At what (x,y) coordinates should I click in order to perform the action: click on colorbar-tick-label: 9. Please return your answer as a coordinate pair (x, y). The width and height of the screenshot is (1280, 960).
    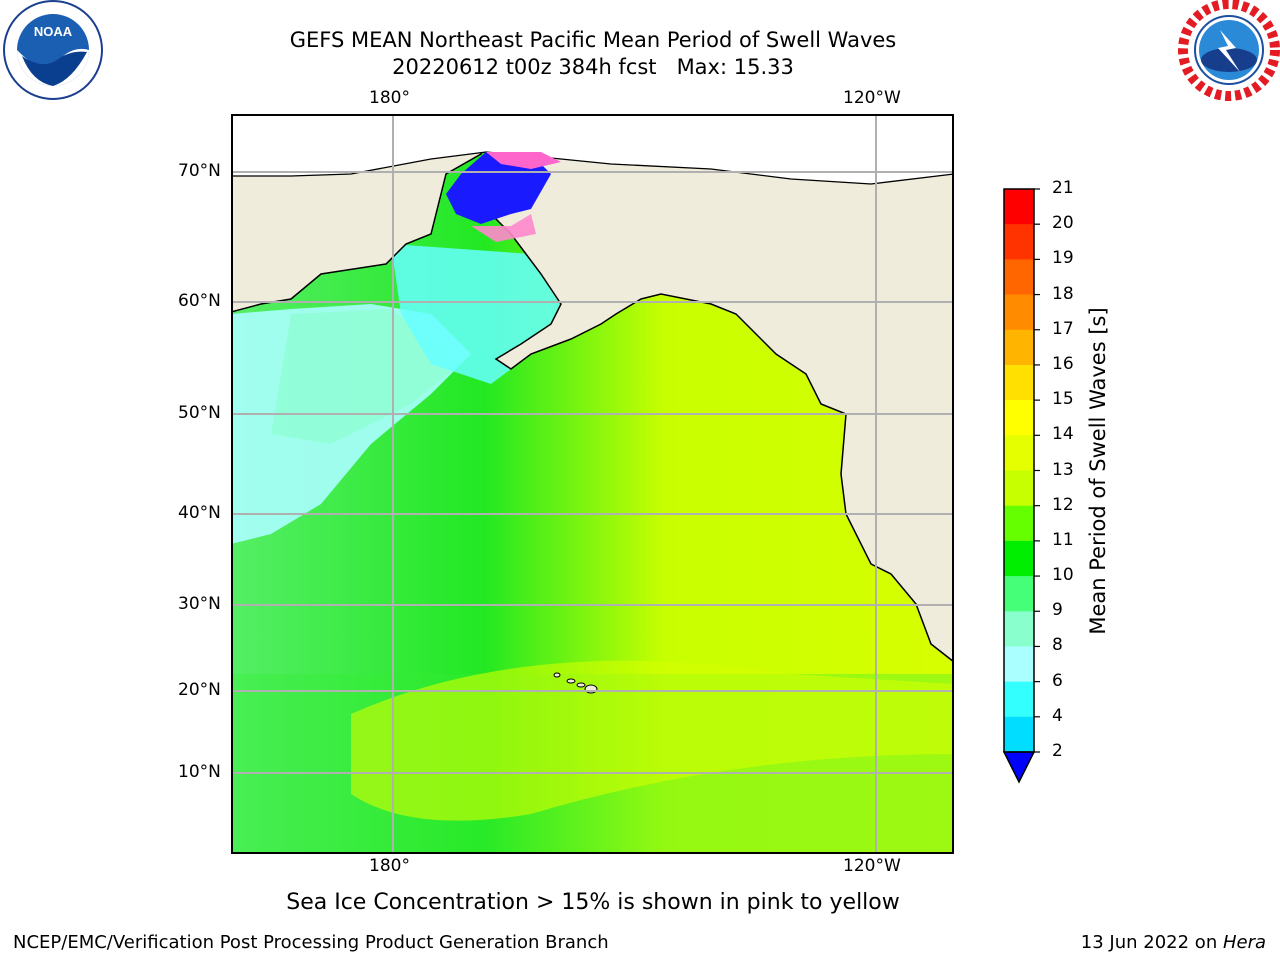
    Looking at the image, I should click on (1057, 610).